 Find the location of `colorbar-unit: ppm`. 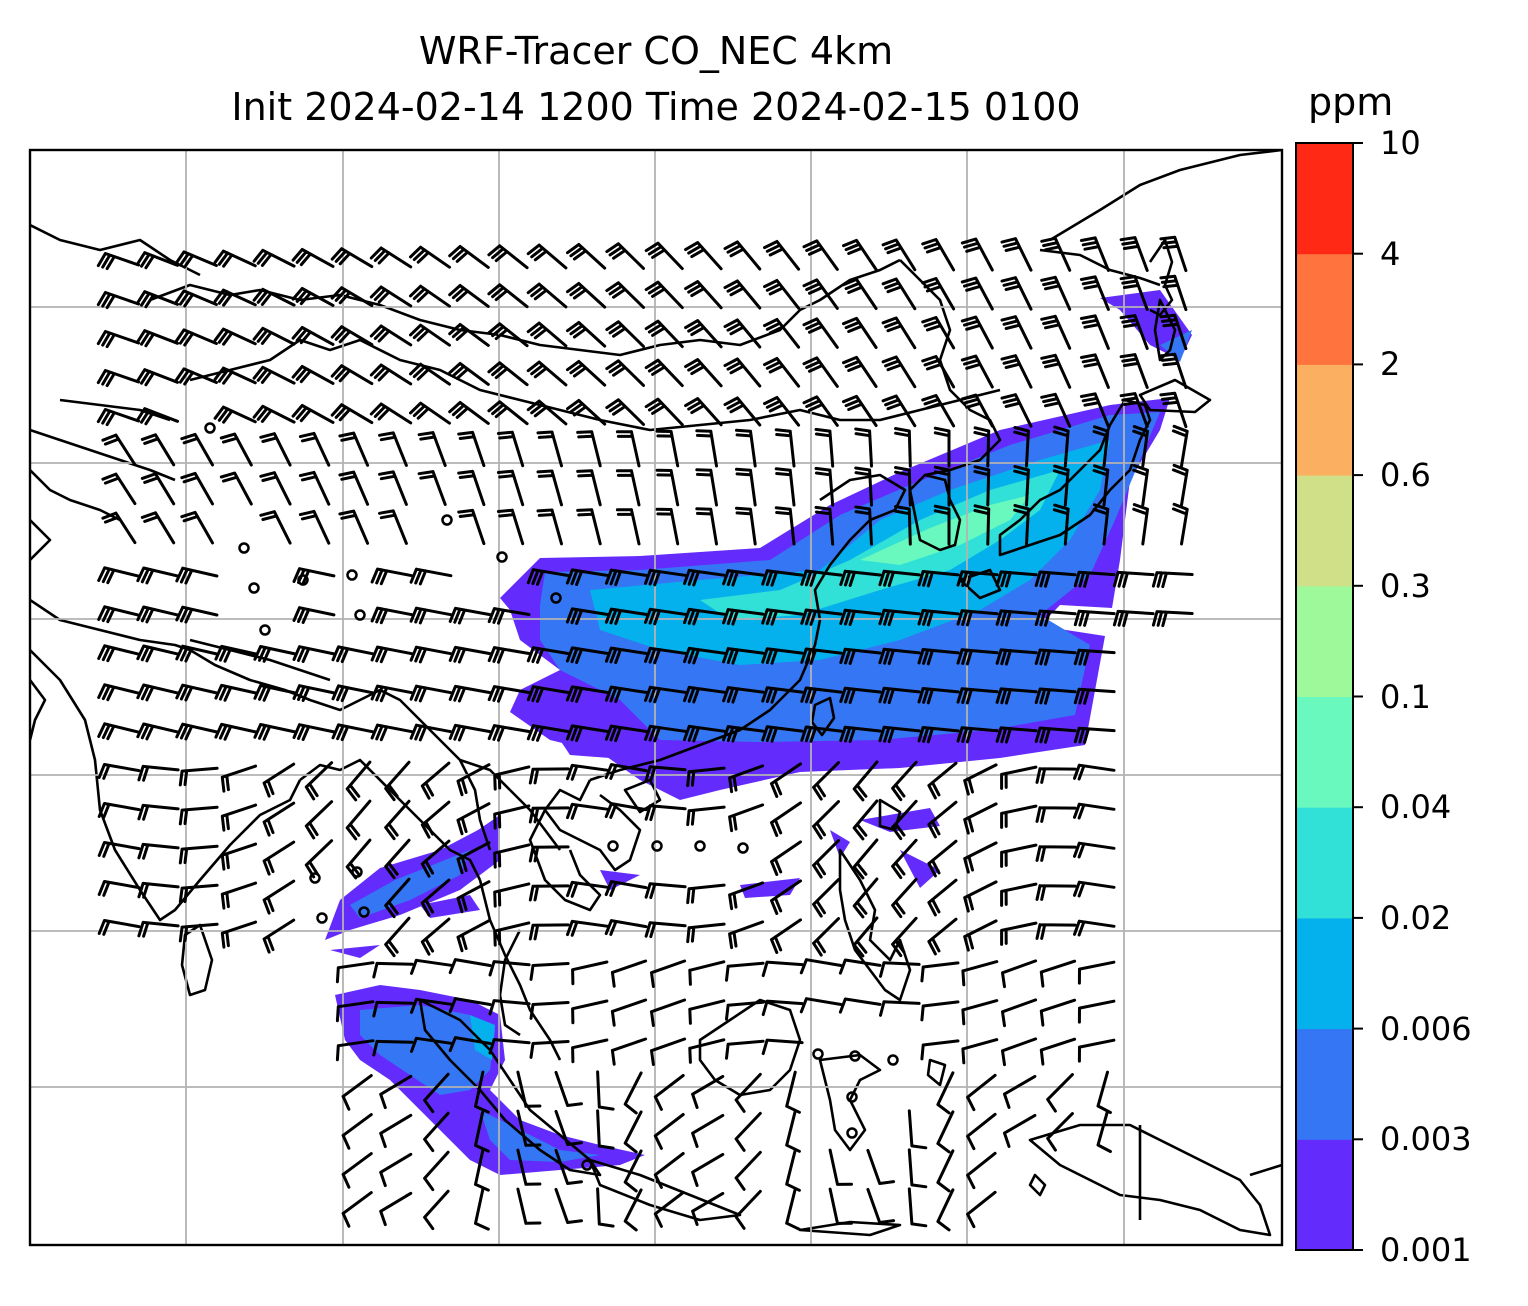

colorbar-unit: ppm is located at coordinates (1351, 102).